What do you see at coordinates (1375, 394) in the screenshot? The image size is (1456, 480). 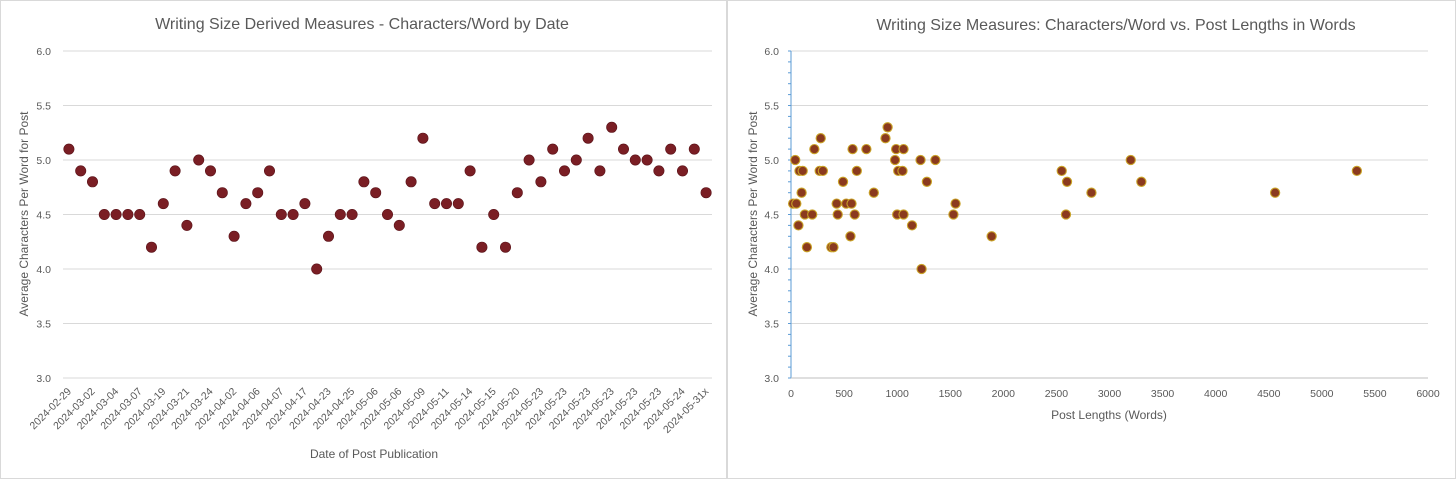 I see `right-x-tick-label: 5500` at bounding box center [1375, 394].